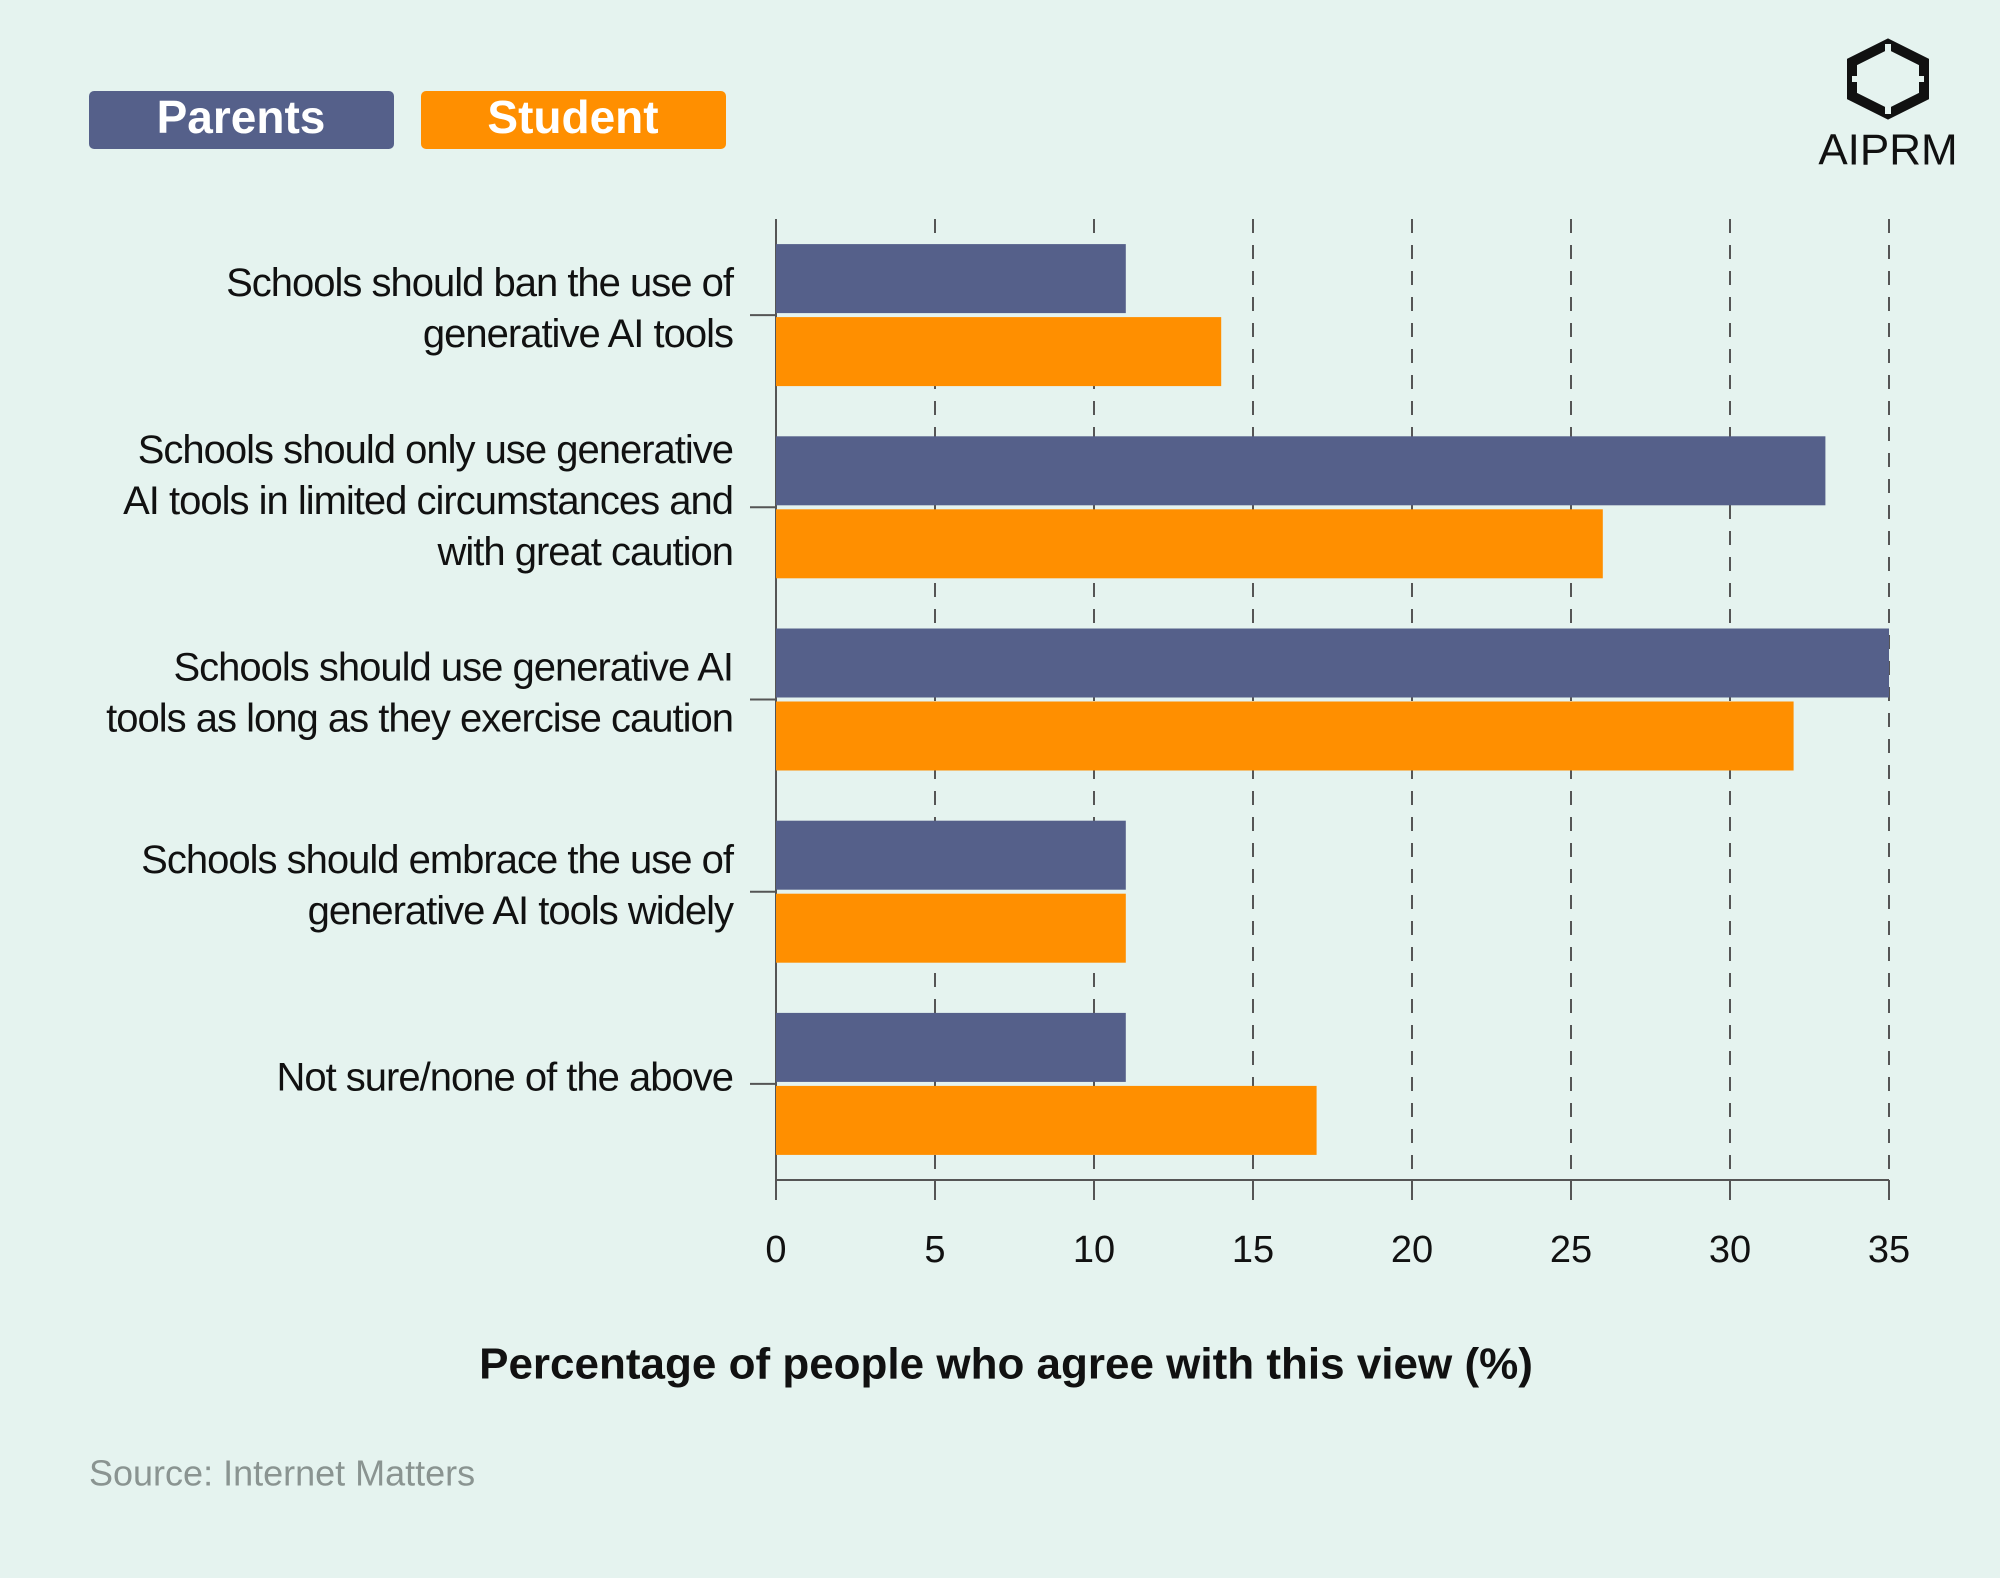 The height and width of the screenshot is (1578, 2000). Describe the element at coordinates (1888, 79) in the screenshot. I see `logo-icon` at that location.